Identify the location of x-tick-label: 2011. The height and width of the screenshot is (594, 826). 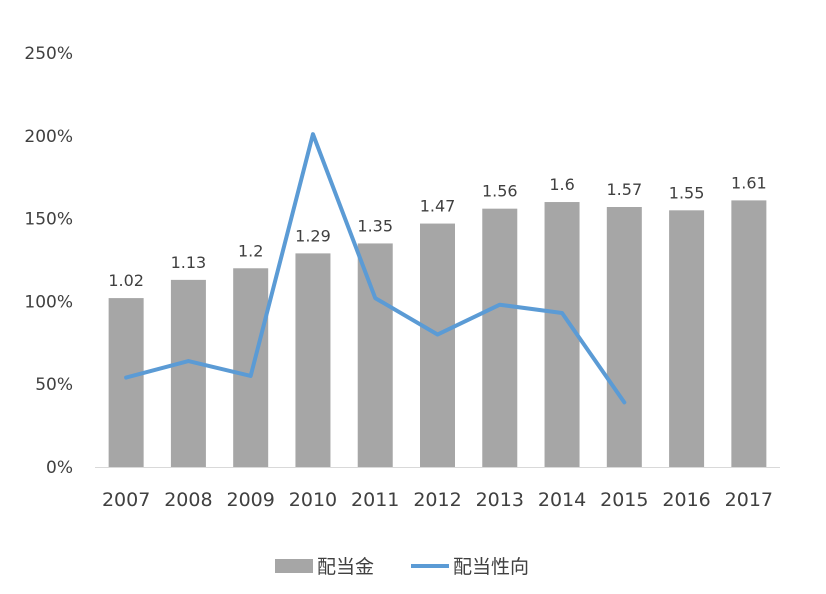
(375, 500).